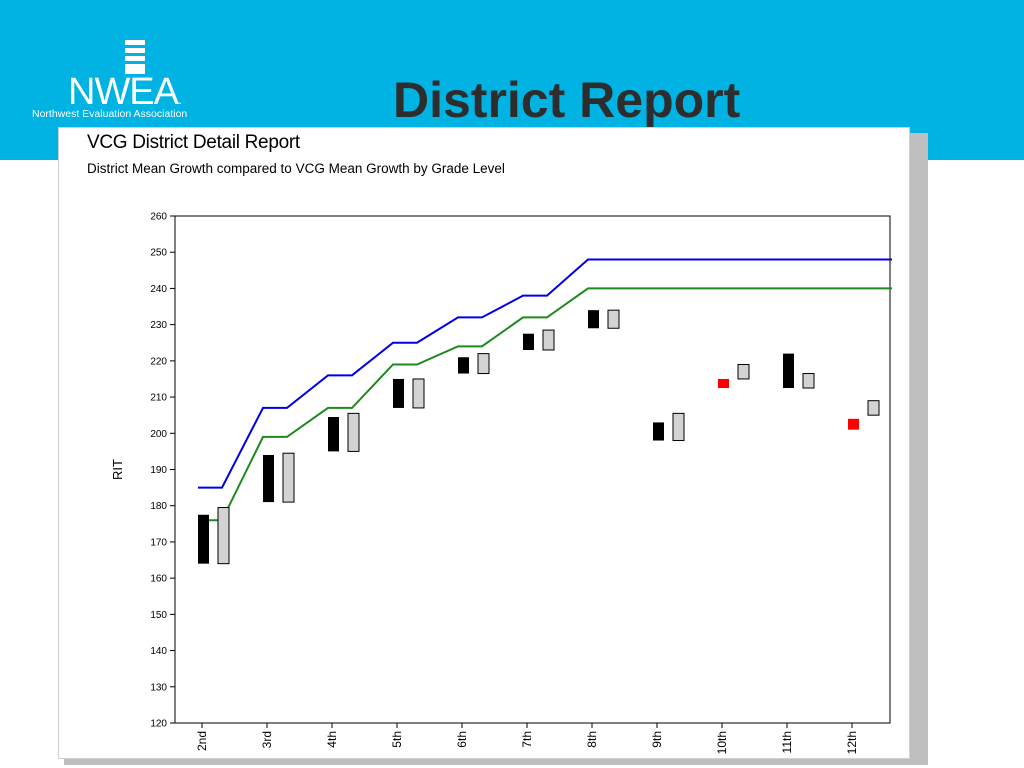 The image size is (1024, 768). Describe the element at coordinates (158, 615) in the screenshot. I see `y-tick-label: 150` at that location.